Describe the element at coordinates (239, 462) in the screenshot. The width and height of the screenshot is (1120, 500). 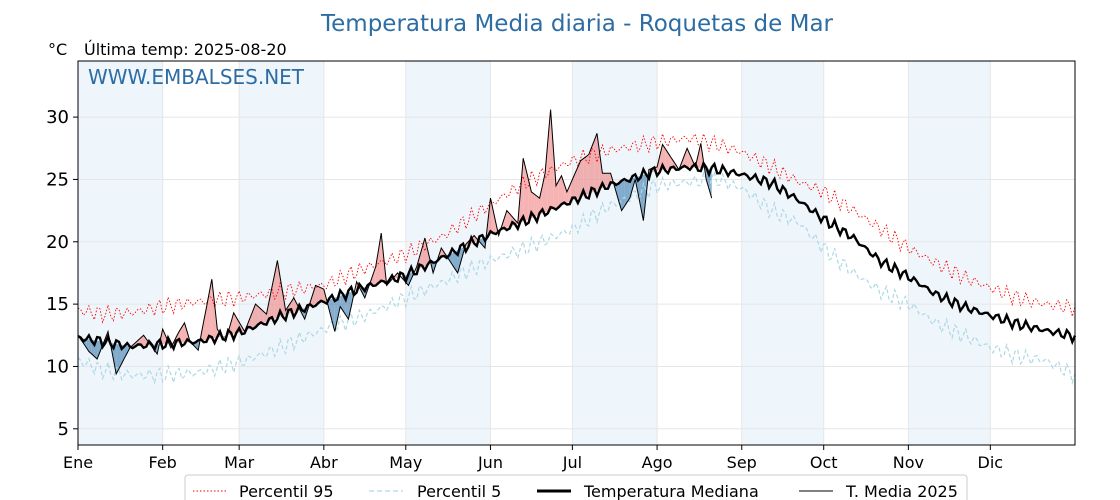
I see `x-tick-label: Mar` at that location.